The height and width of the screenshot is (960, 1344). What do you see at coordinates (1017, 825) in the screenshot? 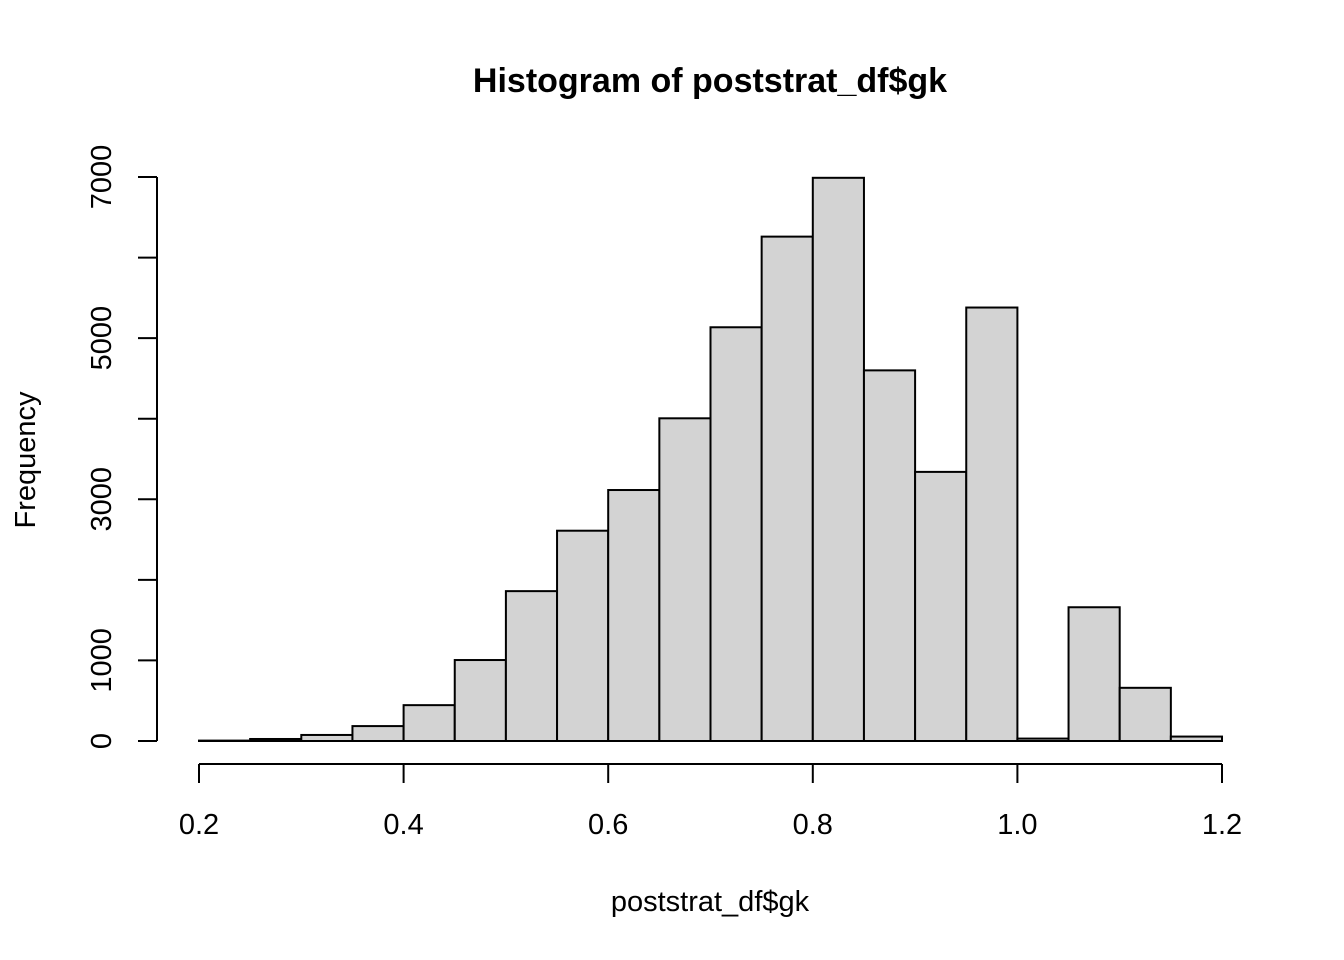
I see `x-tick-label: 1.0` at bounding box center [1017, 825].